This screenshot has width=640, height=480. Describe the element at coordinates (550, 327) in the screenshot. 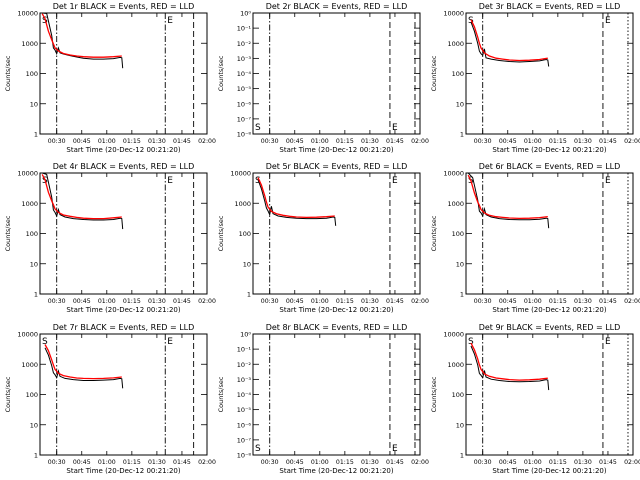

I see `panel-title: Det 9r BLACK = Events, RED = LLD` at that location.